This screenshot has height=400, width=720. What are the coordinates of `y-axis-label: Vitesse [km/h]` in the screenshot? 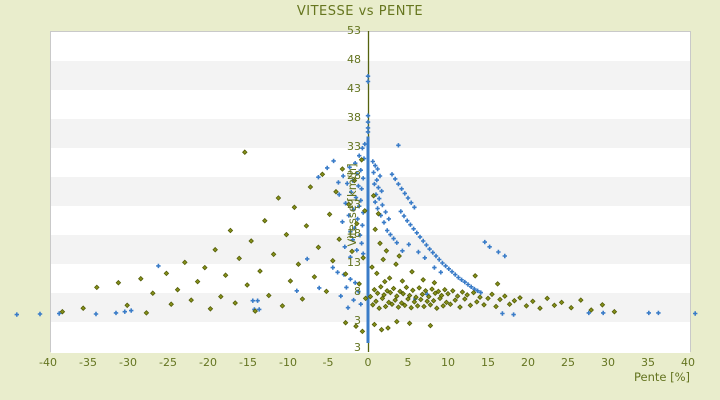 It's located at (352, 205).